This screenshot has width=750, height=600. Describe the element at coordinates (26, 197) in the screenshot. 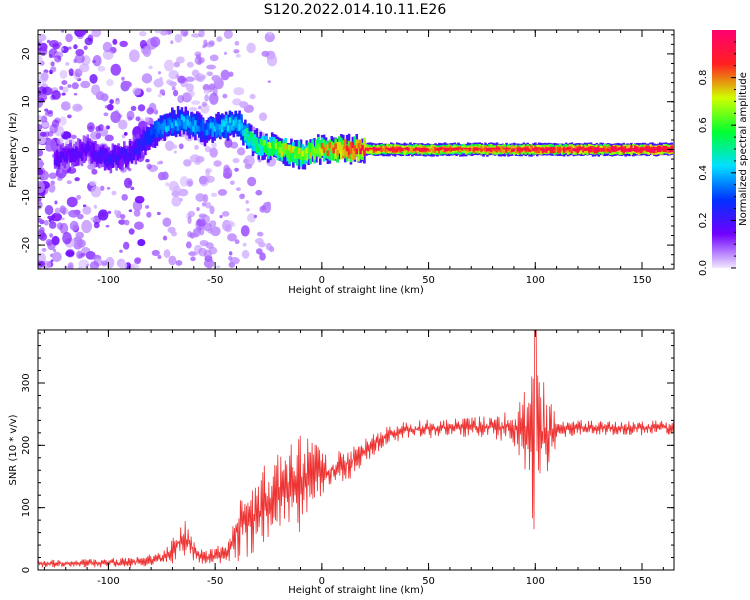

I see `y-tick-label: -10` at that location.